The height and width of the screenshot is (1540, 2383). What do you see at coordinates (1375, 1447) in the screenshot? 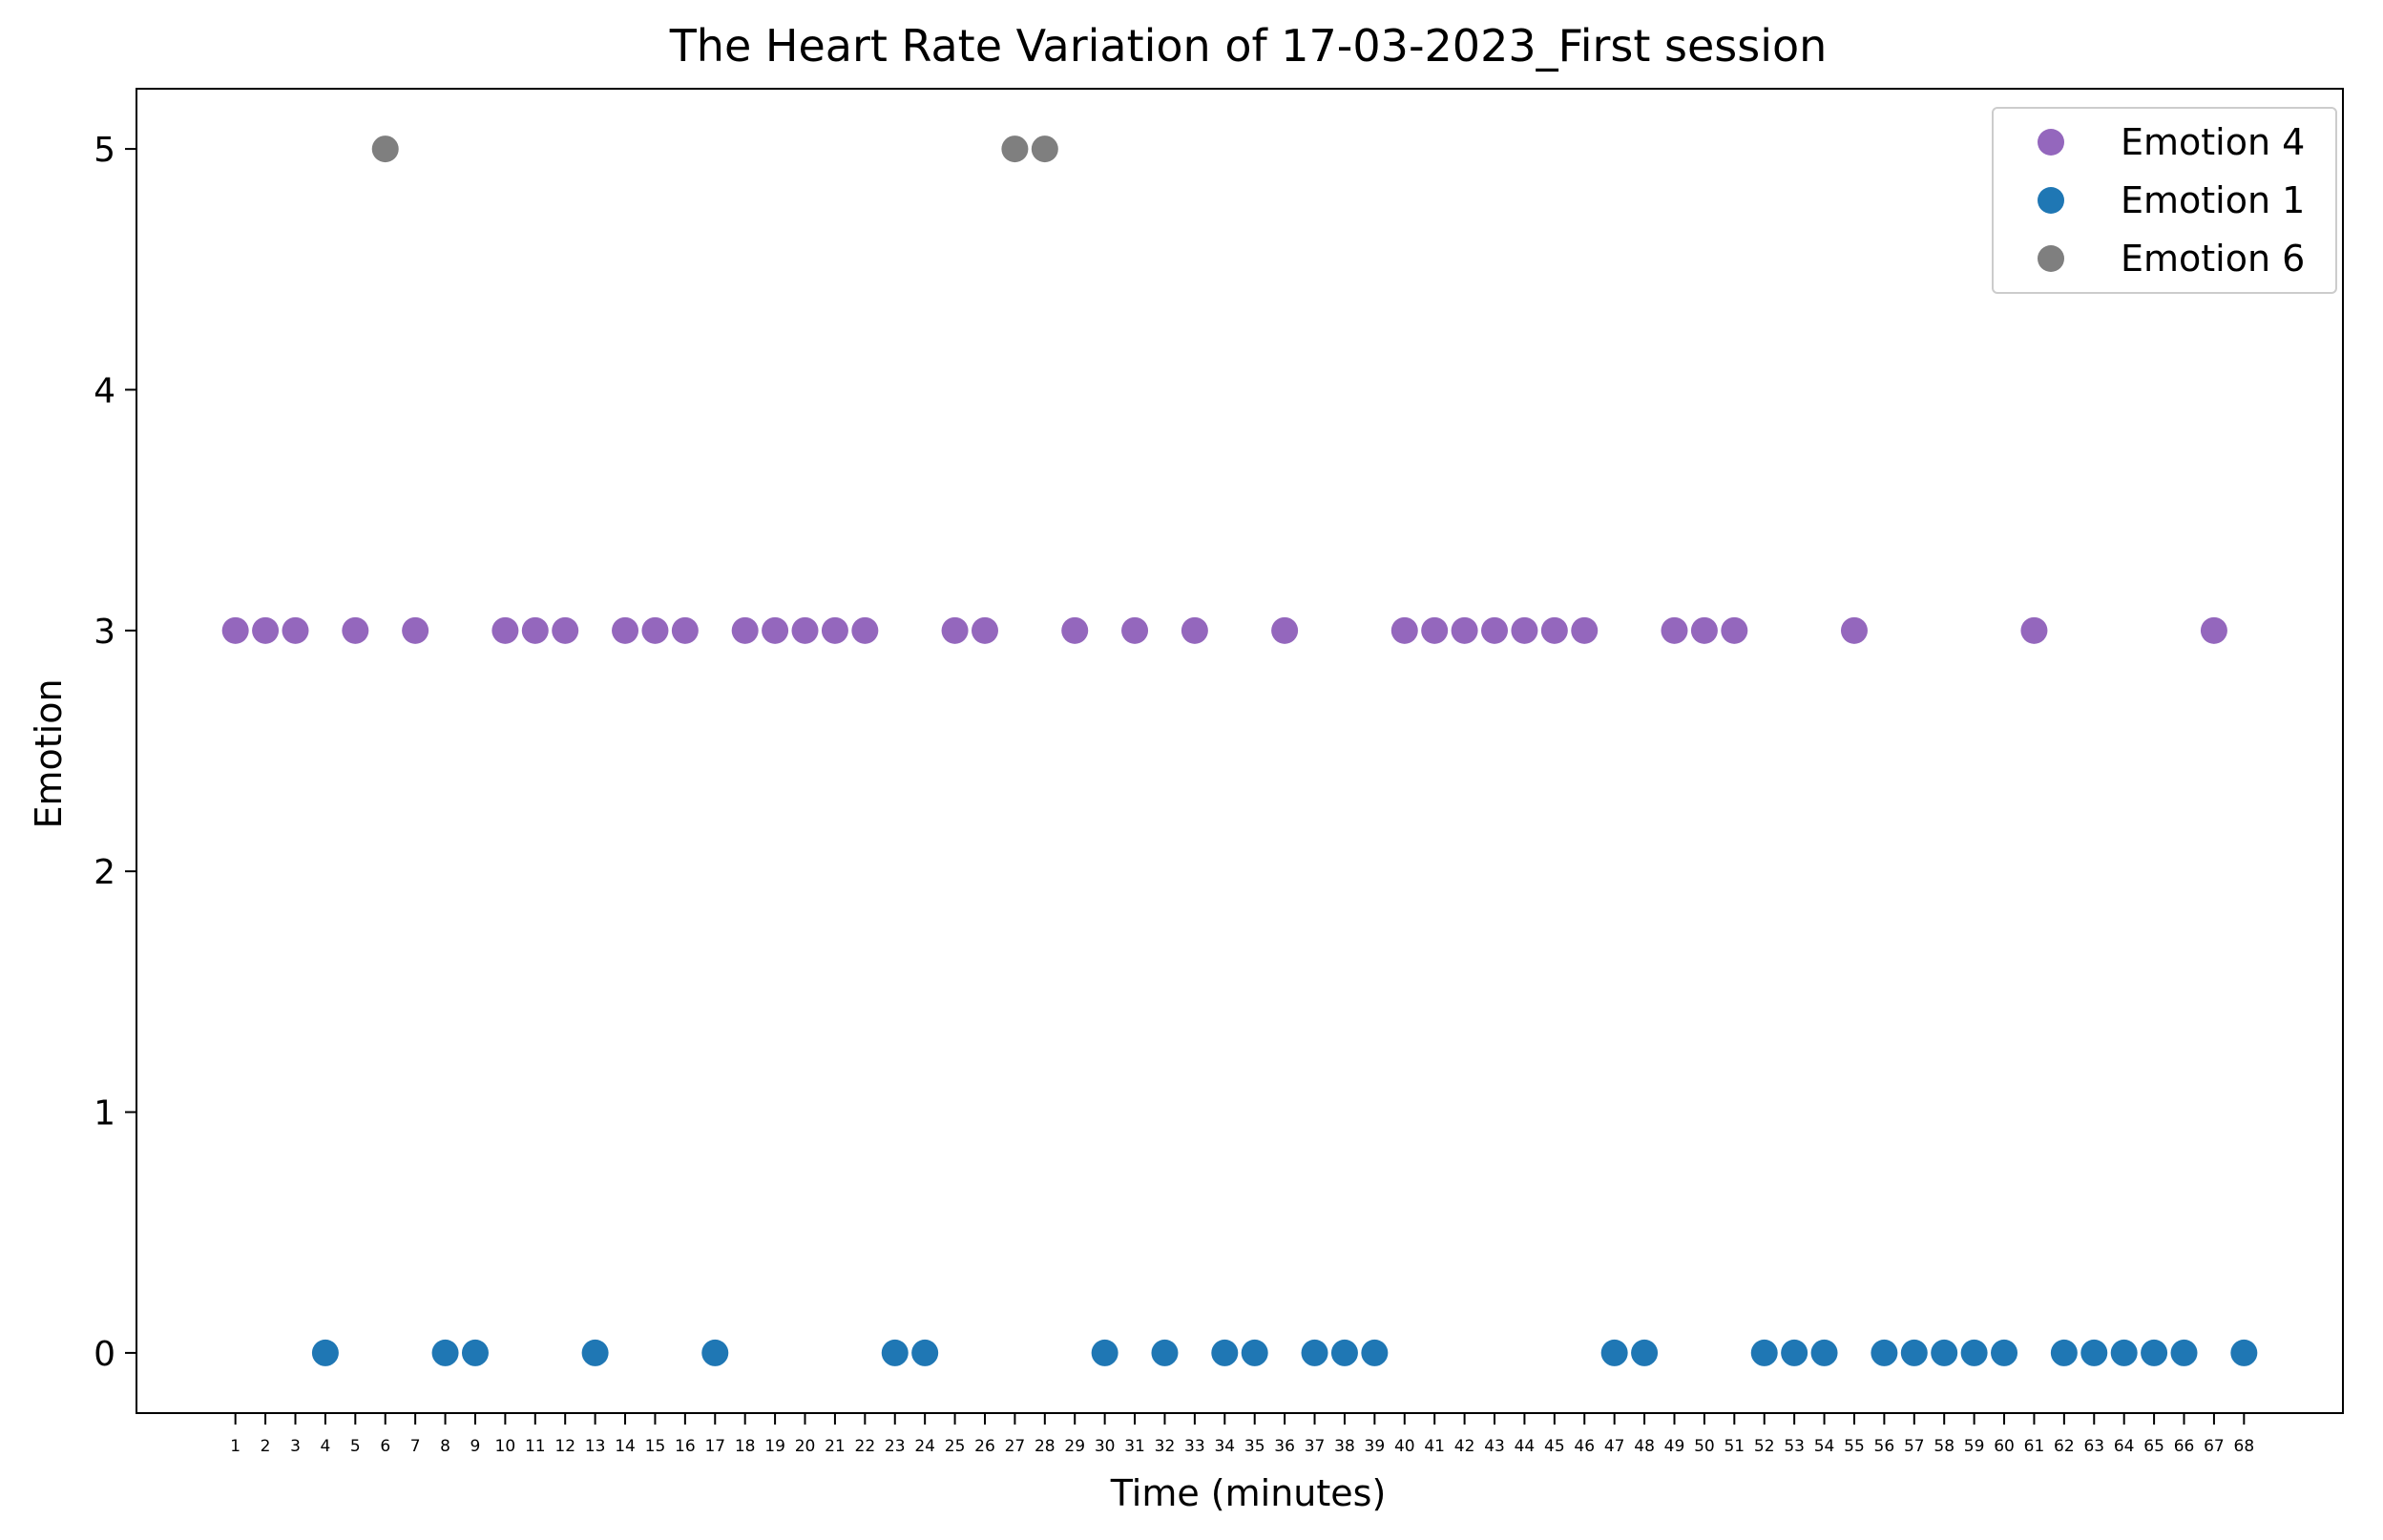
I see `x-tick-label: 39` at bounding box center [1375, 1447].